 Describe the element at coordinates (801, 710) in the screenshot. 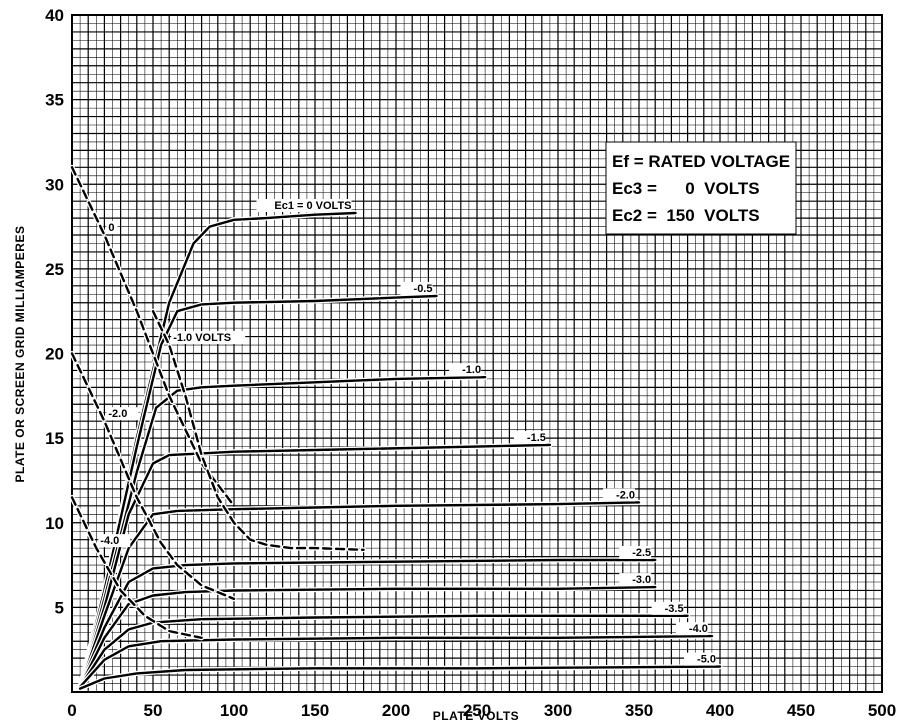

I see `x-tick-label: 450` at that location.